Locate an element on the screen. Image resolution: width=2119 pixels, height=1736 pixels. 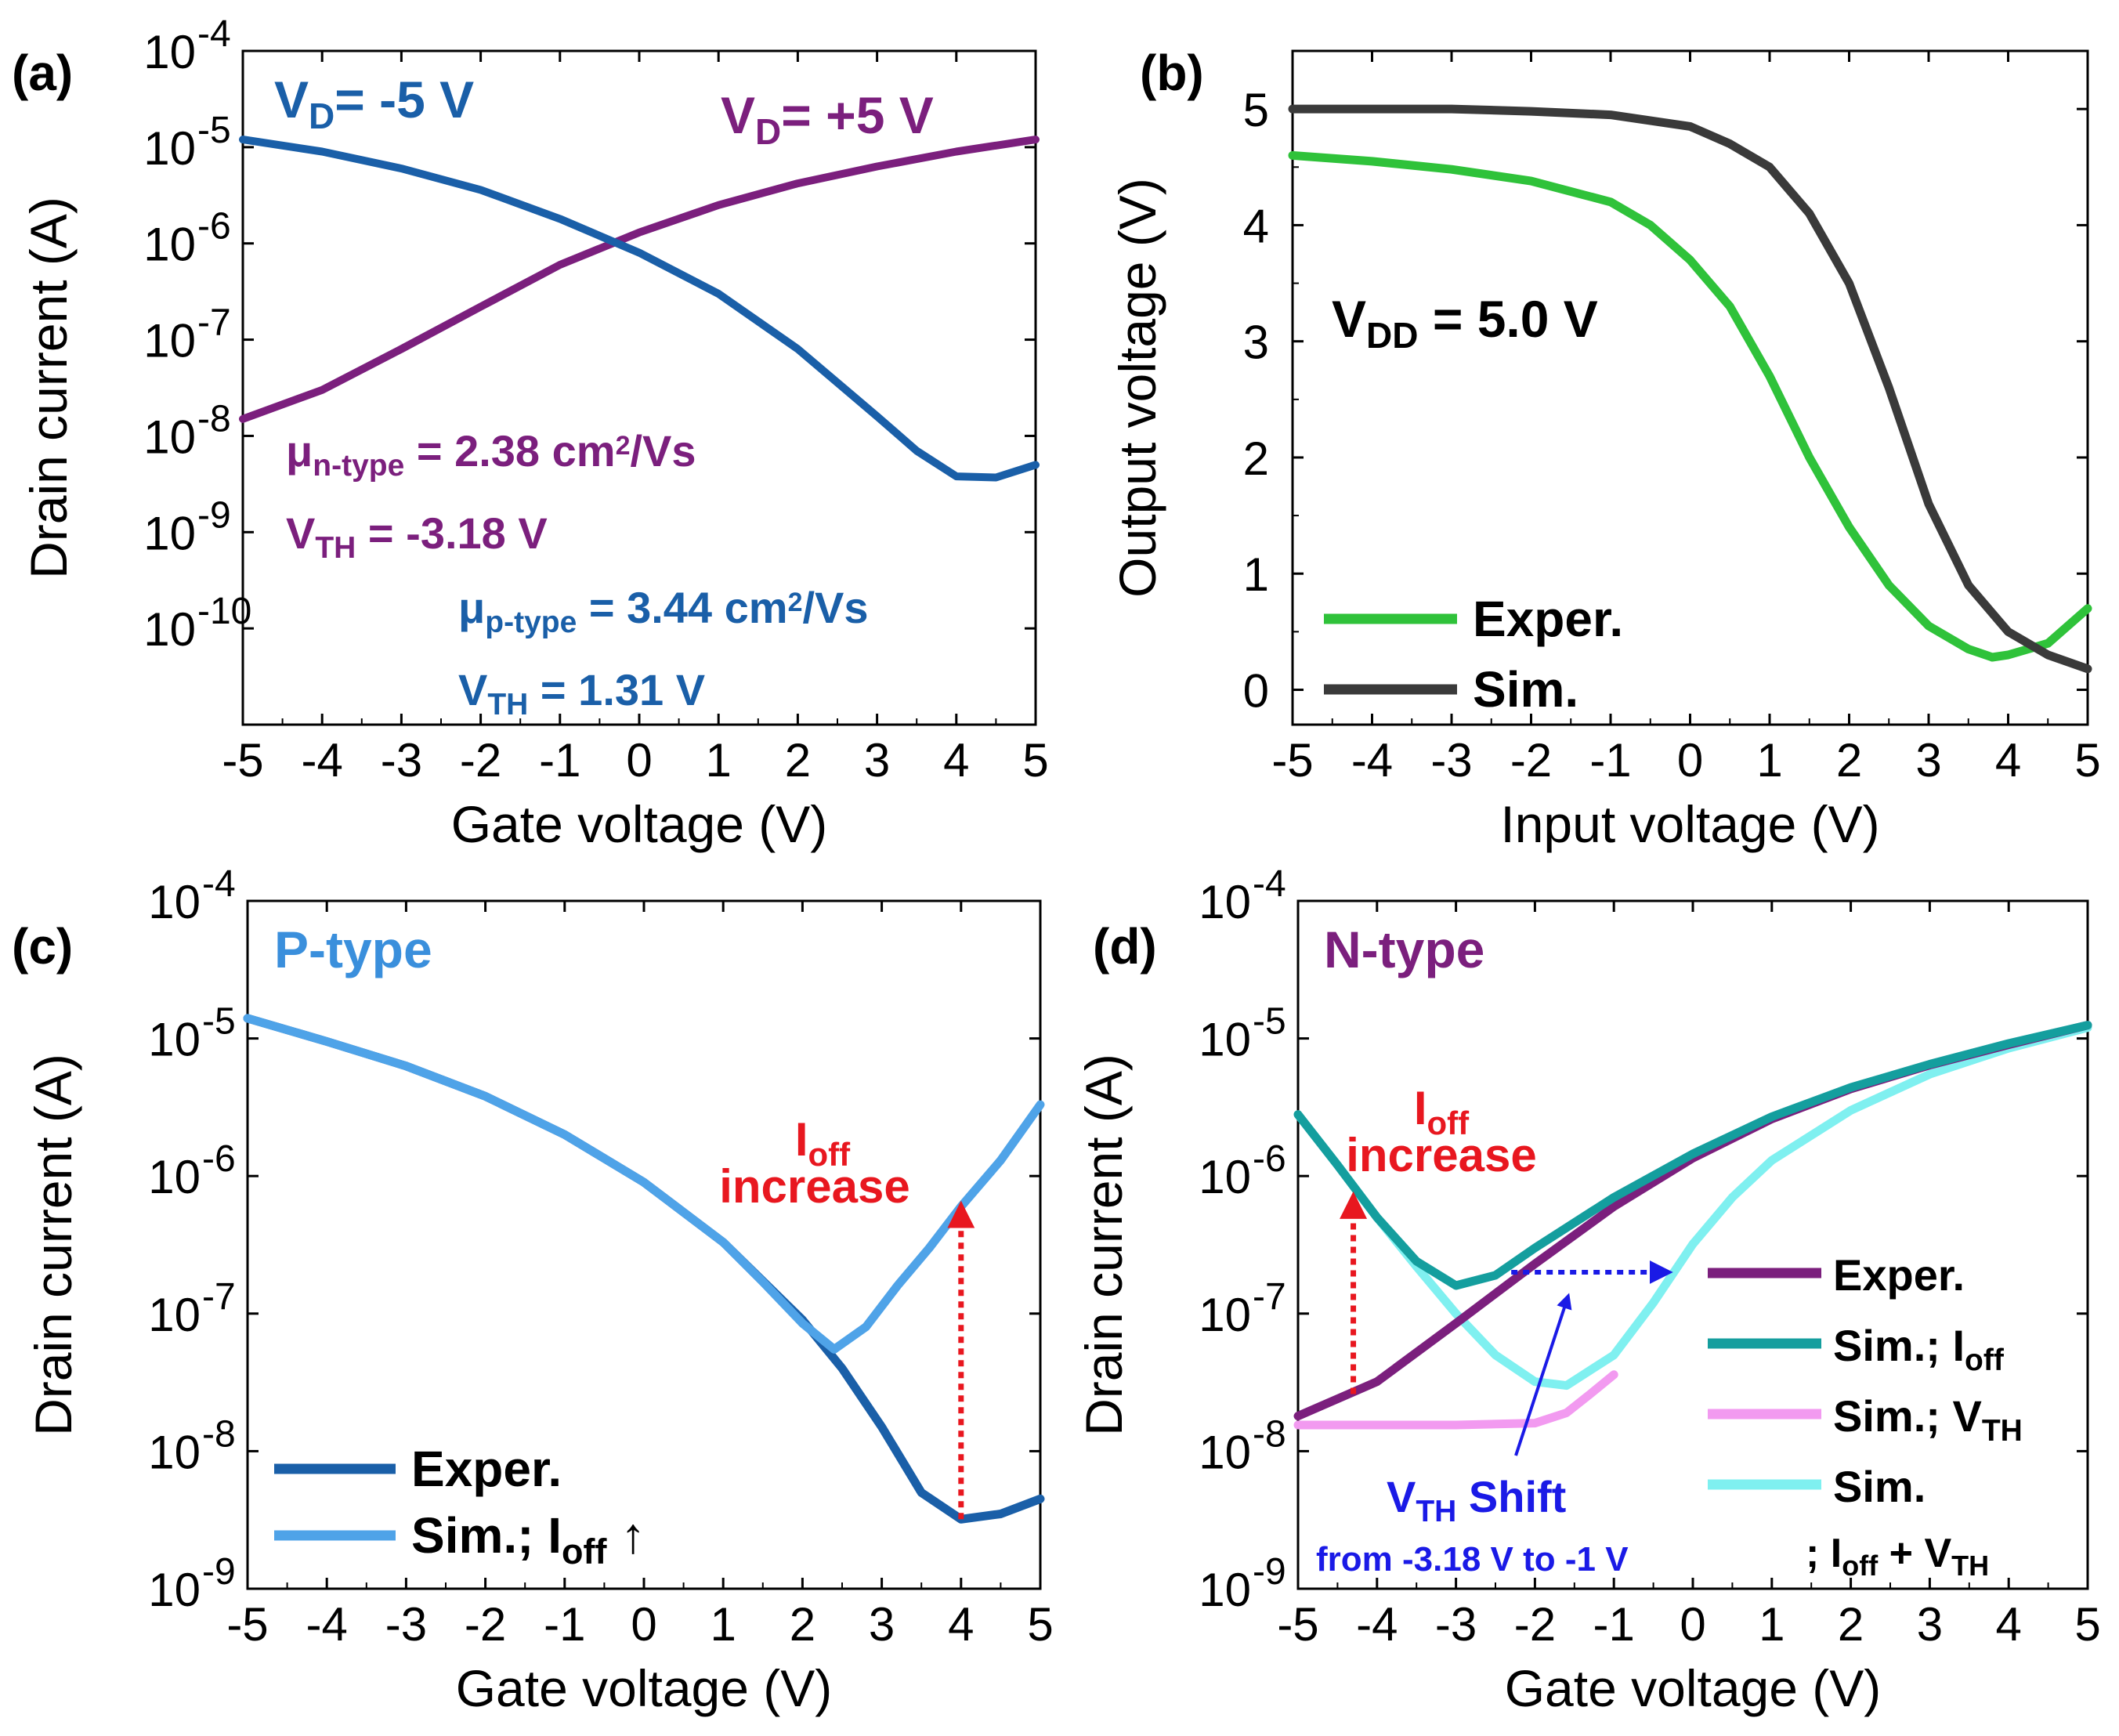
series-line-sim-ioff is located at coordinates (1693, 1155).